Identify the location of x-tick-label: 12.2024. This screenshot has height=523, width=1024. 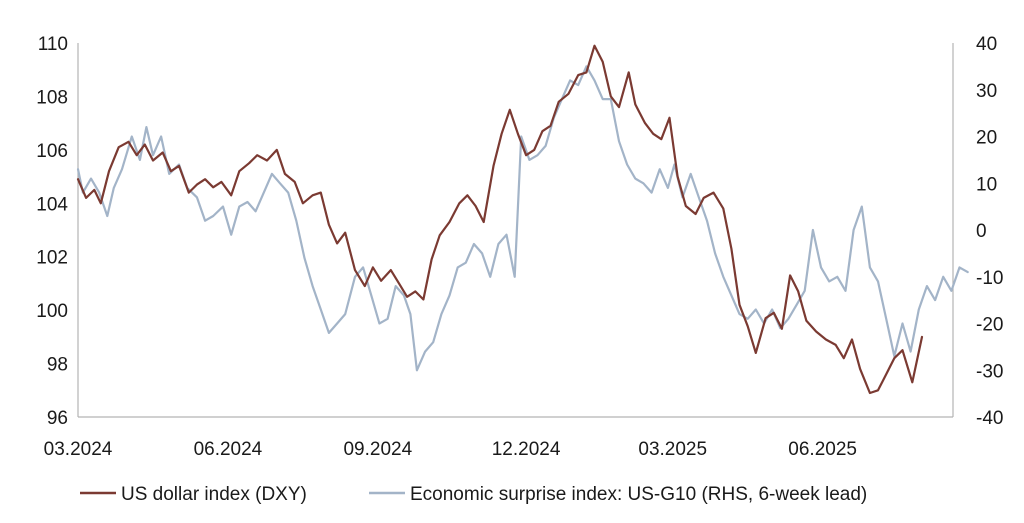
(526, 449).